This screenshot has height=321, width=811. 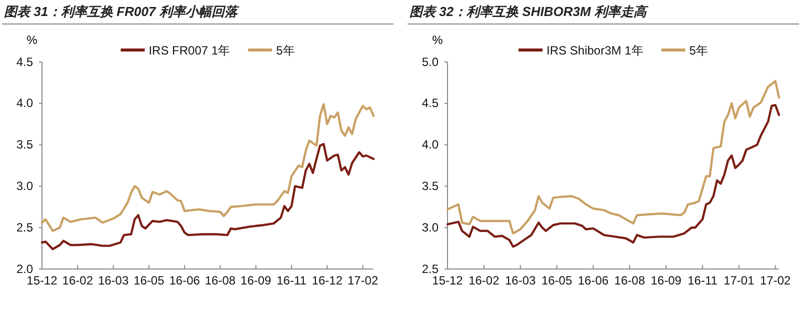 I want to click on y-tick-label: 2.0, so click(x=25, y=269).